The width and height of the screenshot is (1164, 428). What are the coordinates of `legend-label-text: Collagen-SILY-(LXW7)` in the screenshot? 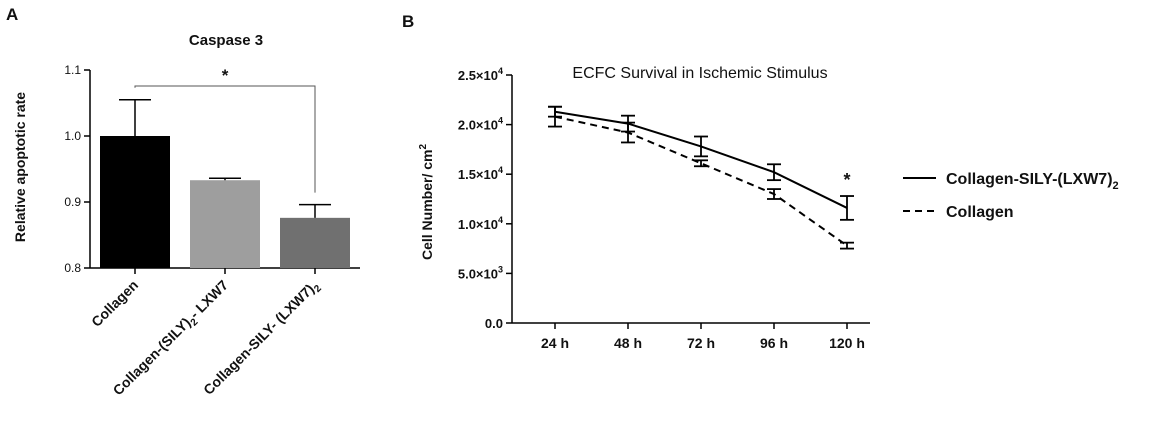 It's located at (1029, 179).